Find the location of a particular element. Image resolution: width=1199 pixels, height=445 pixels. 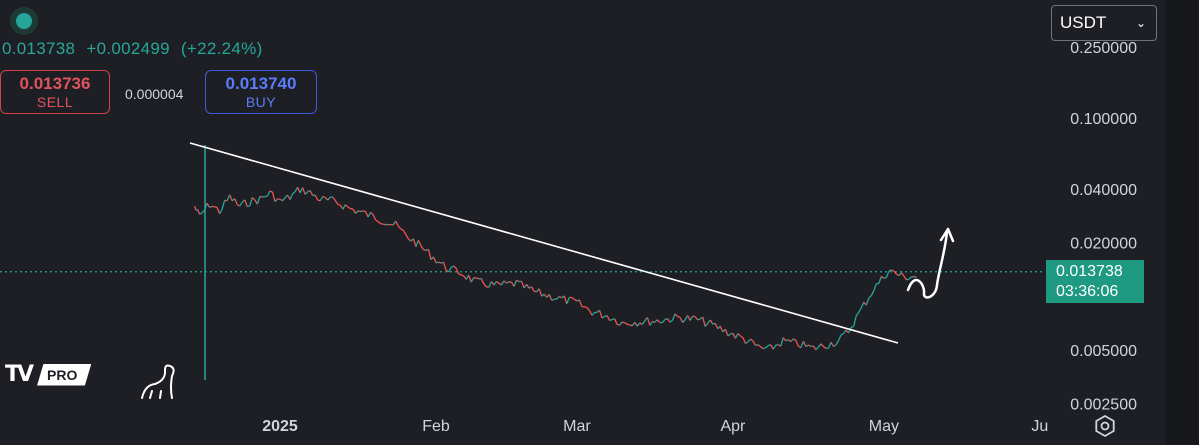

arrow-drawing is located at coordinates (927, 264).